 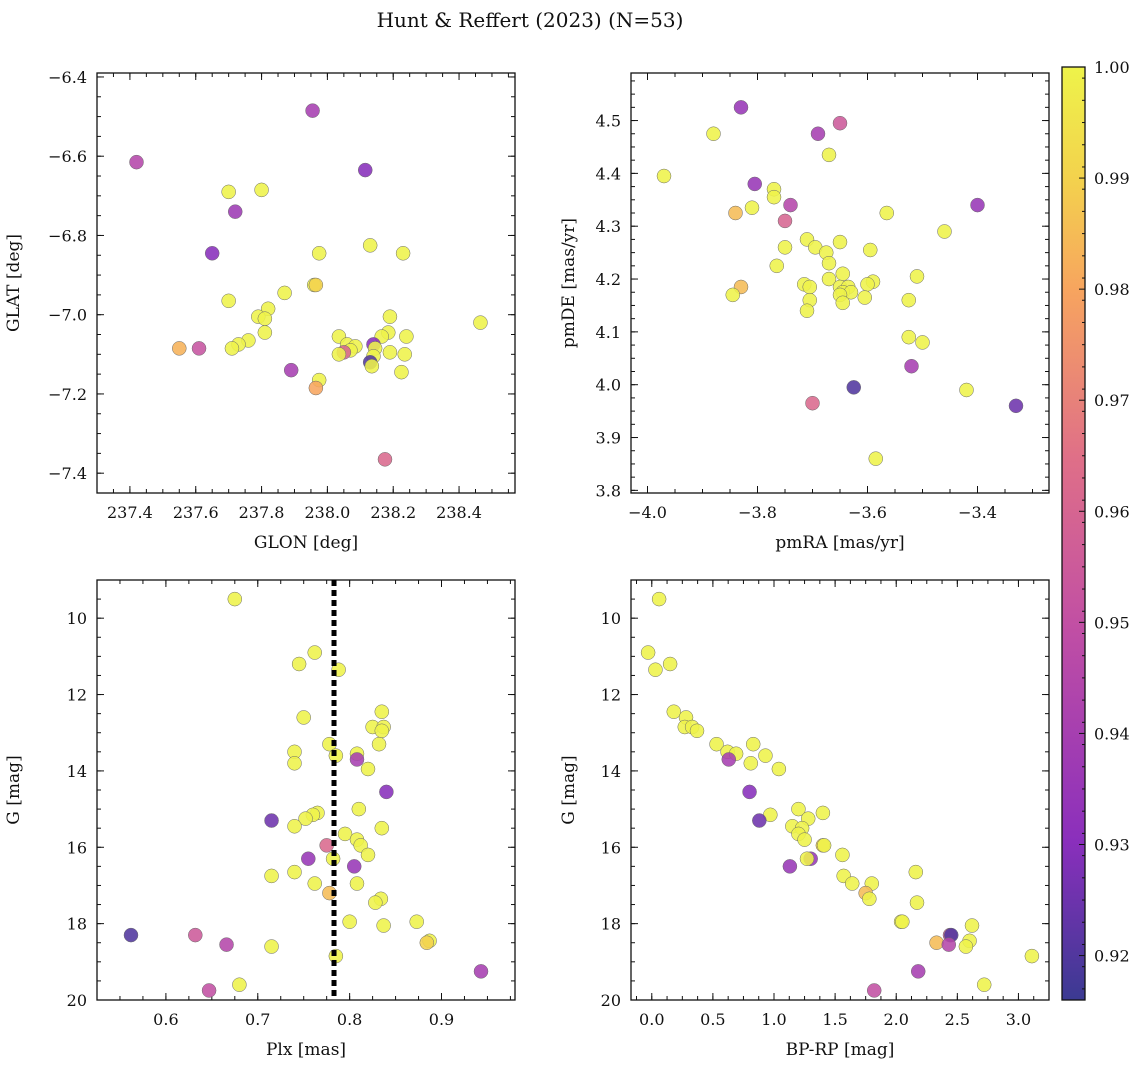 I want to click on colorbar-tick-label: 0.96, so click(x=1112, y=511).